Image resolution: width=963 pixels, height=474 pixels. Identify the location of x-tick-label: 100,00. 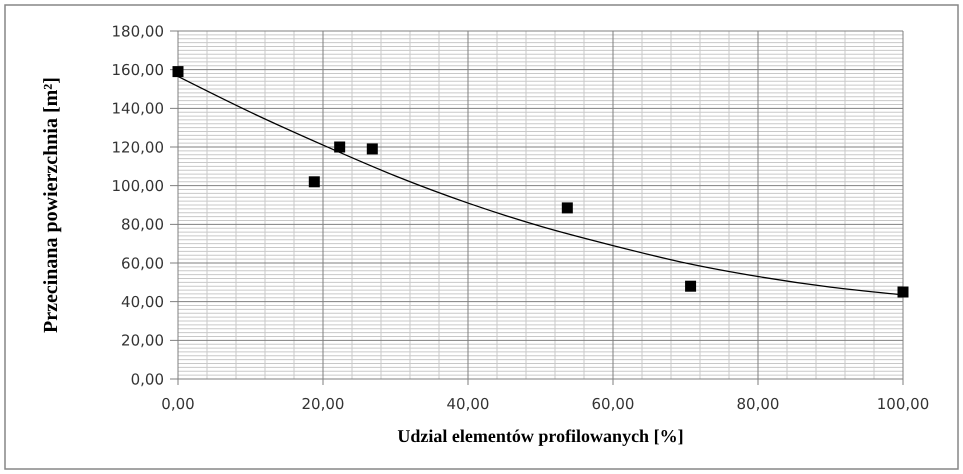
(903, 404).